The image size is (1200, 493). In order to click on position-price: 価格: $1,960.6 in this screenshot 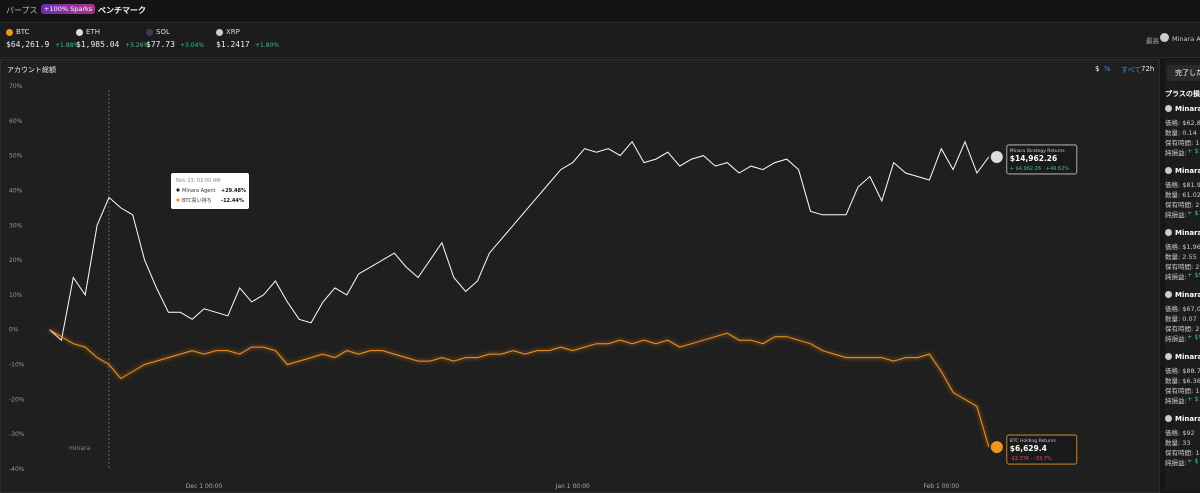, I will do `click(1182, 247)`.